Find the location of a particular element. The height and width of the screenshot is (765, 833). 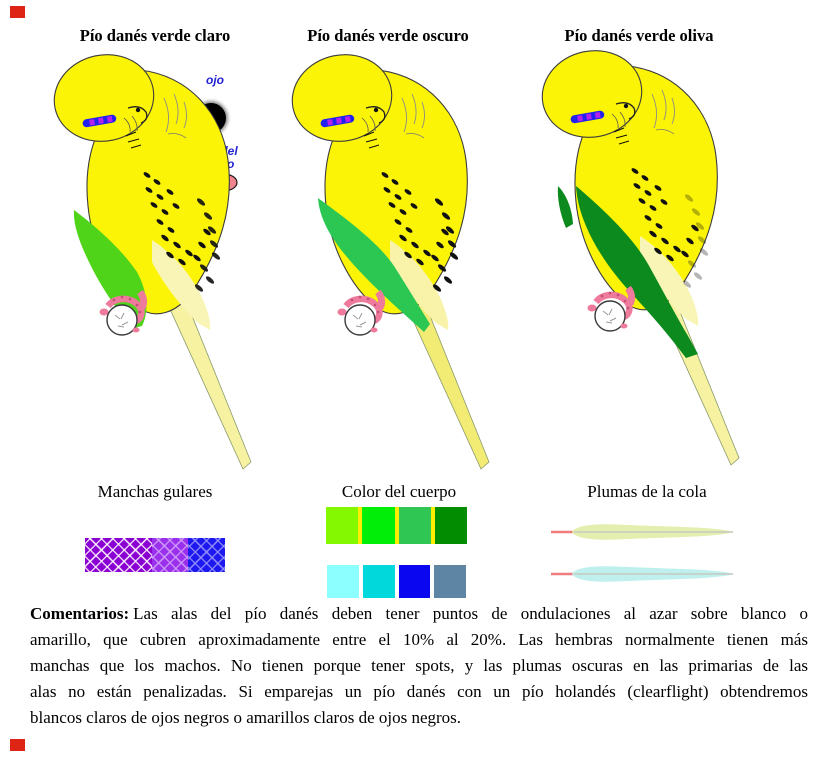

swatch-light-green is located at coordinates (342, 525).